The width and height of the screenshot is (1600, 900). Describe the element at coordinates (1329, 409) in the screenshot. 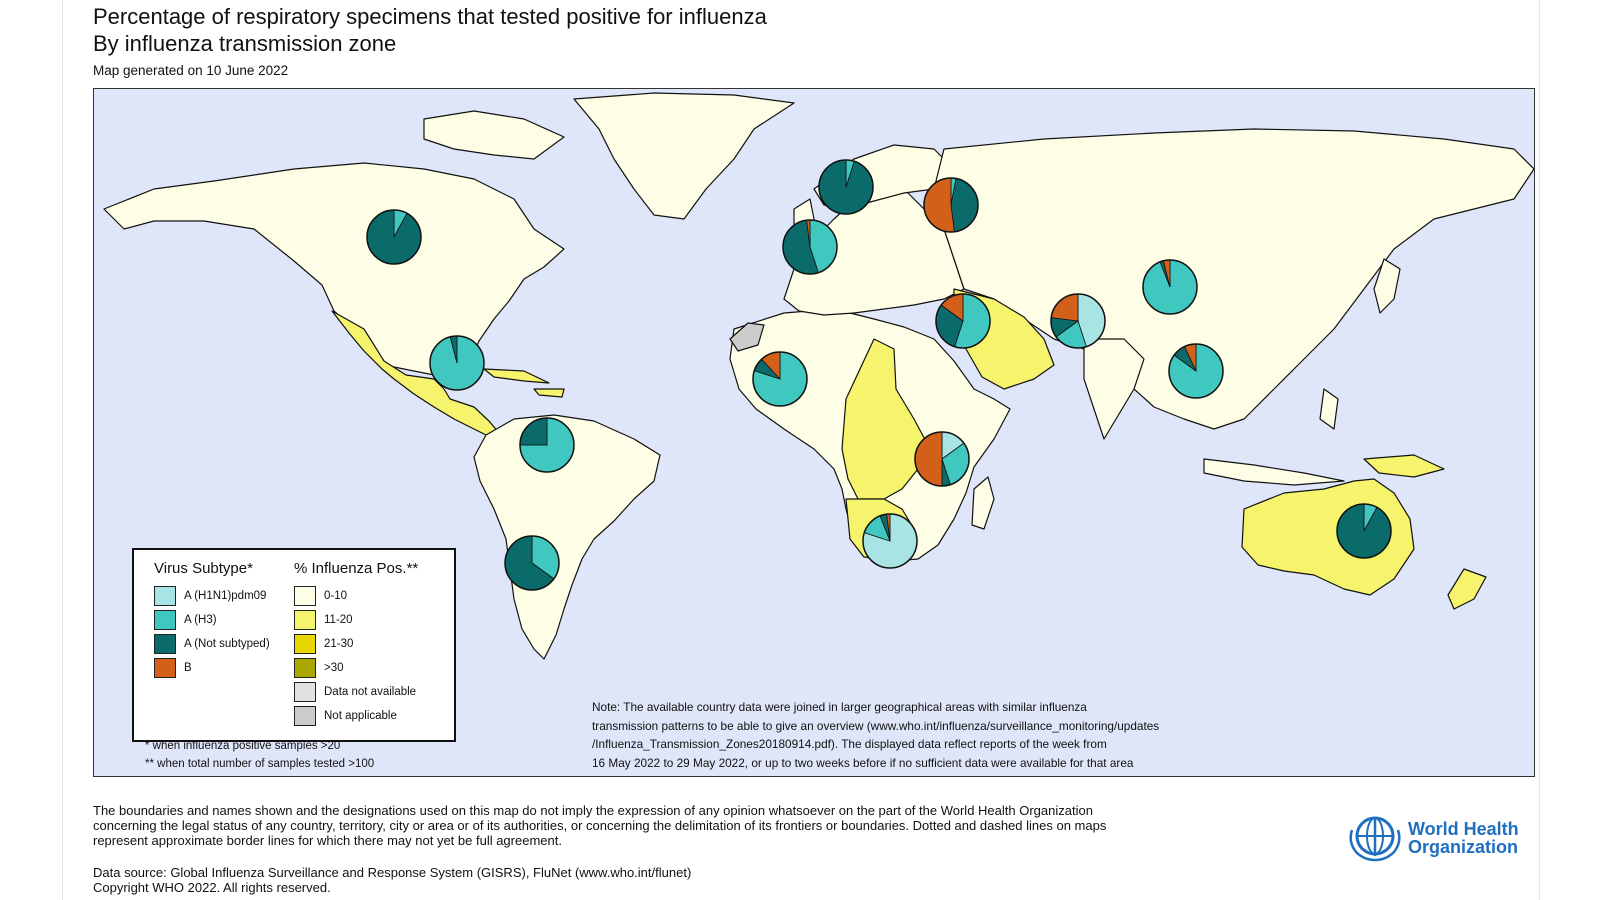

I see `land-philippines` at that location.